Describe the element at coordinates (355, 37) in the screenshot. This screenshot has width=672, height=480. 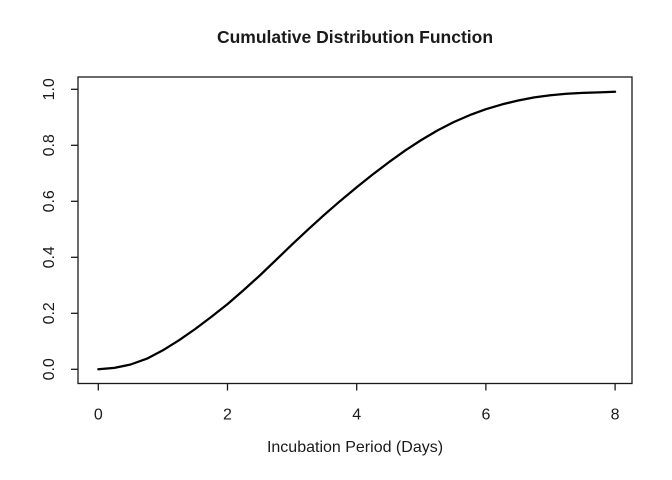
I see `chart-title: Cumulative Distribution Function` at that location.